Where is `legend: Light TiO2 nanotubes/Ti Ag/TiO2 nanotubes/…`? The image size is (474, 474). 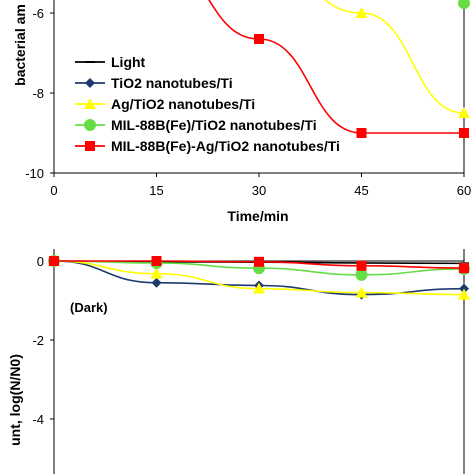 legend: Light TiO2 nanotubes/Ti Ag/TiO2 nanotubes/… is located at coordinates (207, 104).